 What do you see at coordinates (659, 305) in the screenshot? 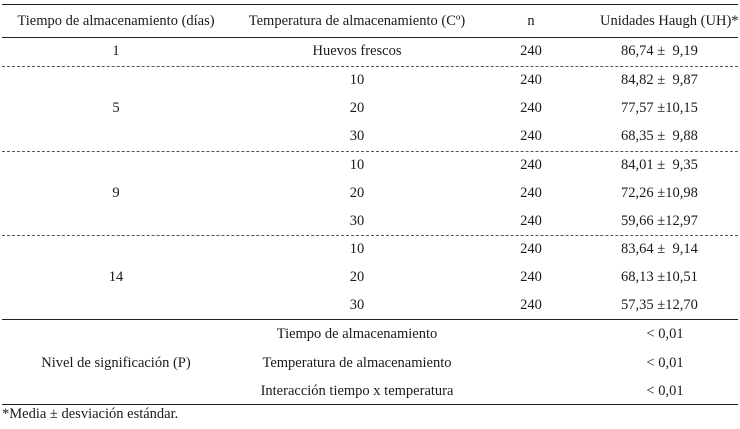
I see `haugh-cell: 57,35 ±12,70` at bounding box center [659, 305].